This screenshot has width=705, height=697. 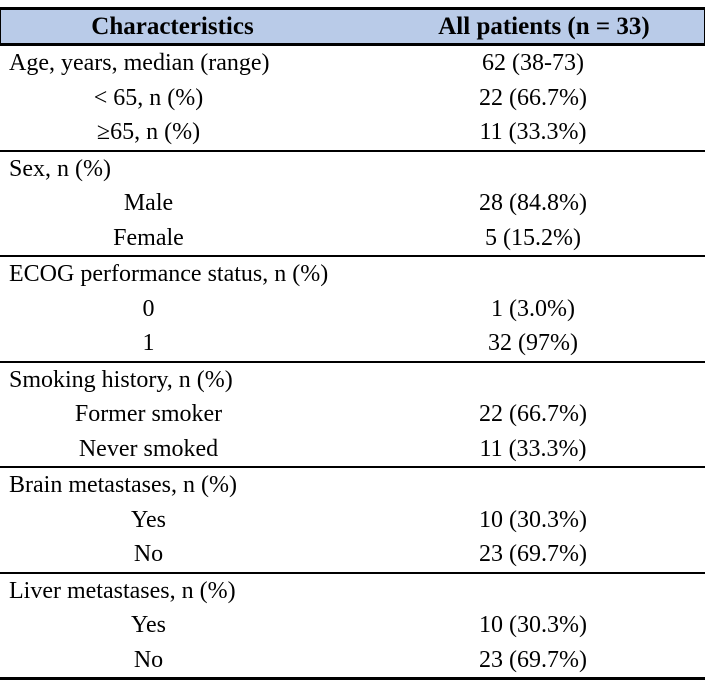 What do you see at coordinates (148, 343) in the screenshot?
I see `row-label: 1` at bounding box center [148, 343].